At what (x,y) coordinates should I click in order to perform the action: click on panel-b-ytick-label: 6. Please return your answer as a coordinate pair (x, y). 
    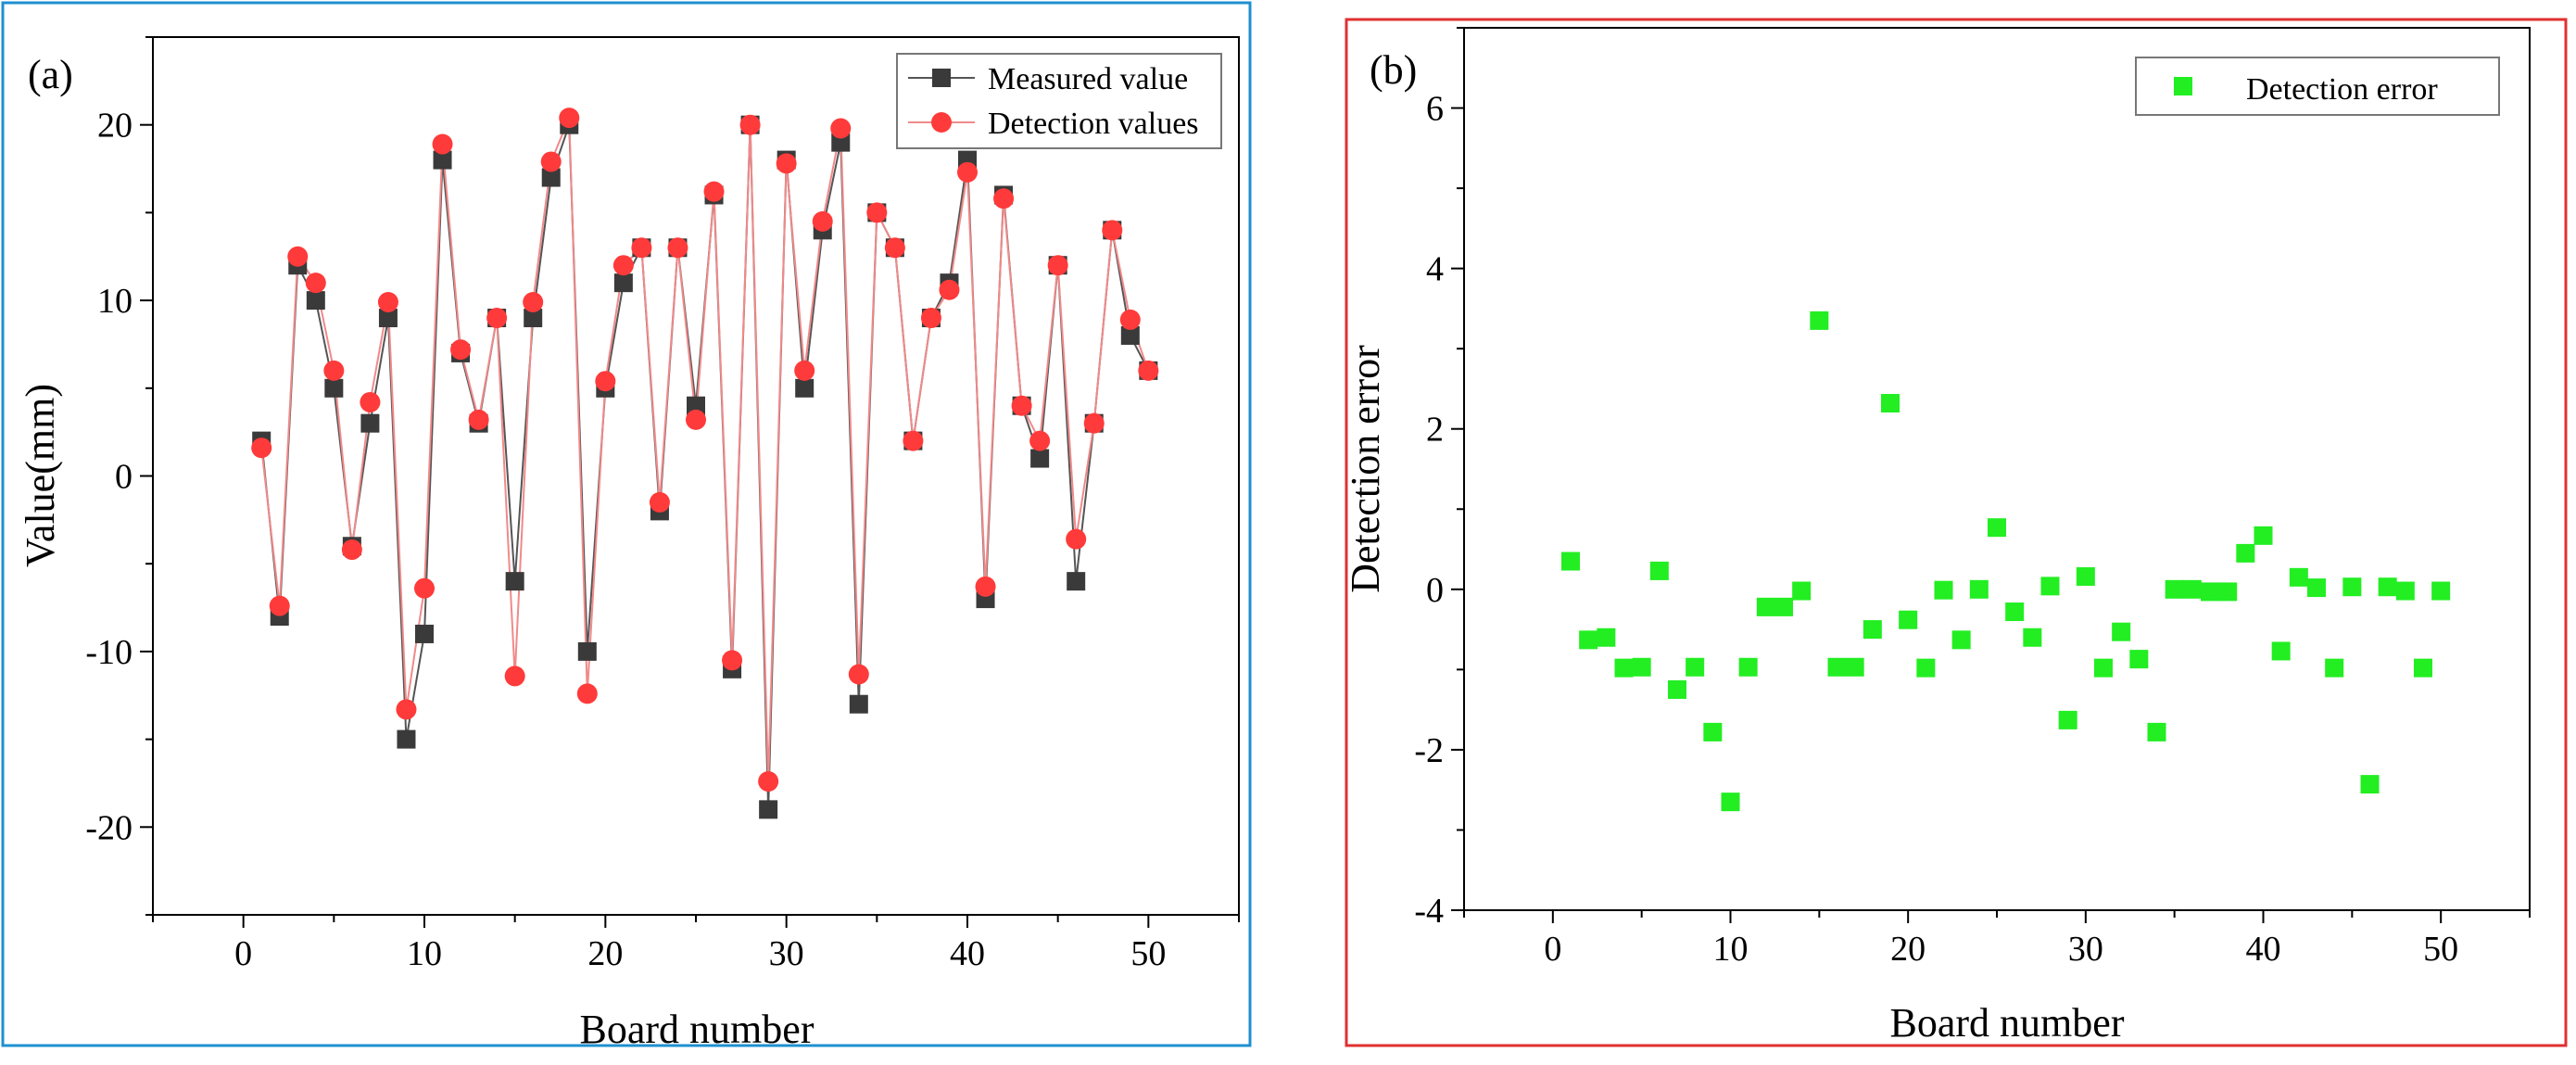
    Looking at the image, I should click on (1435, 109).